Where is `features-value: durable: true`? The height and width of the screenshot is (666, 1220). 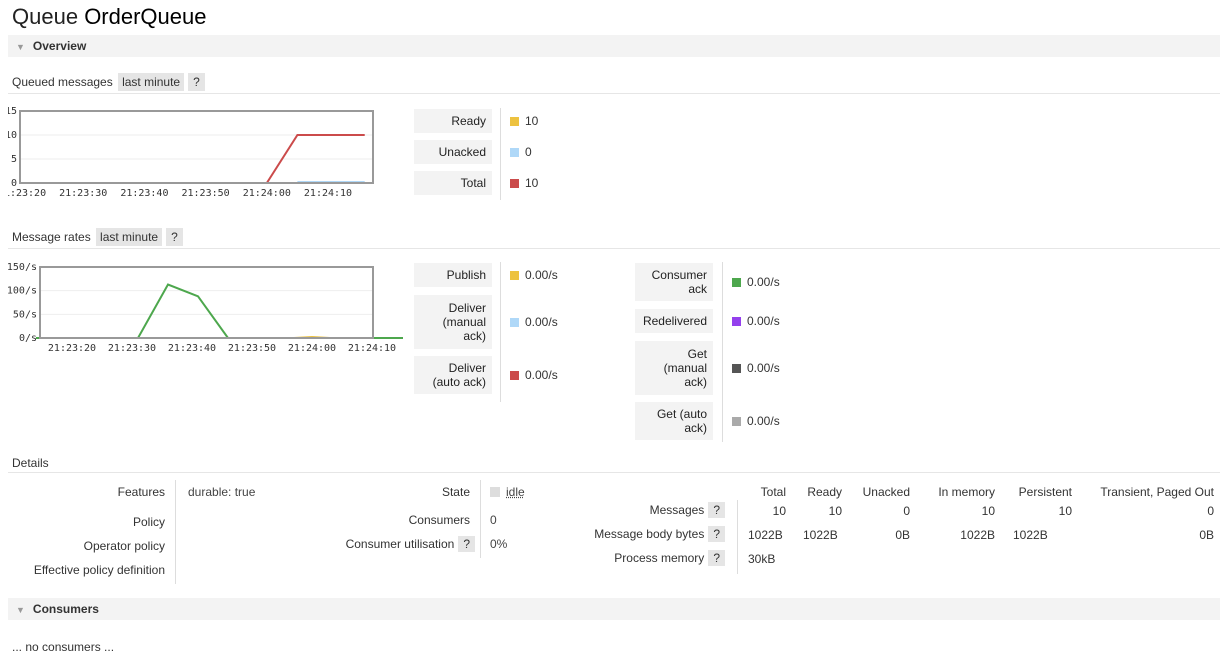
features-value: durable: true is located at coordinates (222, 492).